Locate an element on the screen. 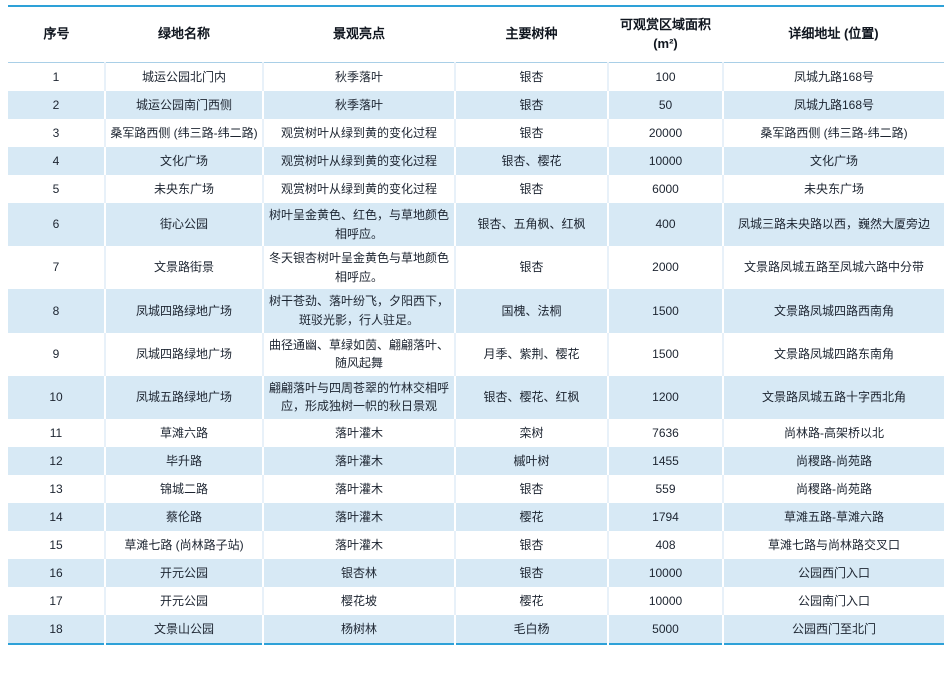 Image resolution: width=952 pixels, height=677 pixels. cell-address: 凤城三路未央路以西，巍然大厦旁边 is located at coordinates (833, 225).